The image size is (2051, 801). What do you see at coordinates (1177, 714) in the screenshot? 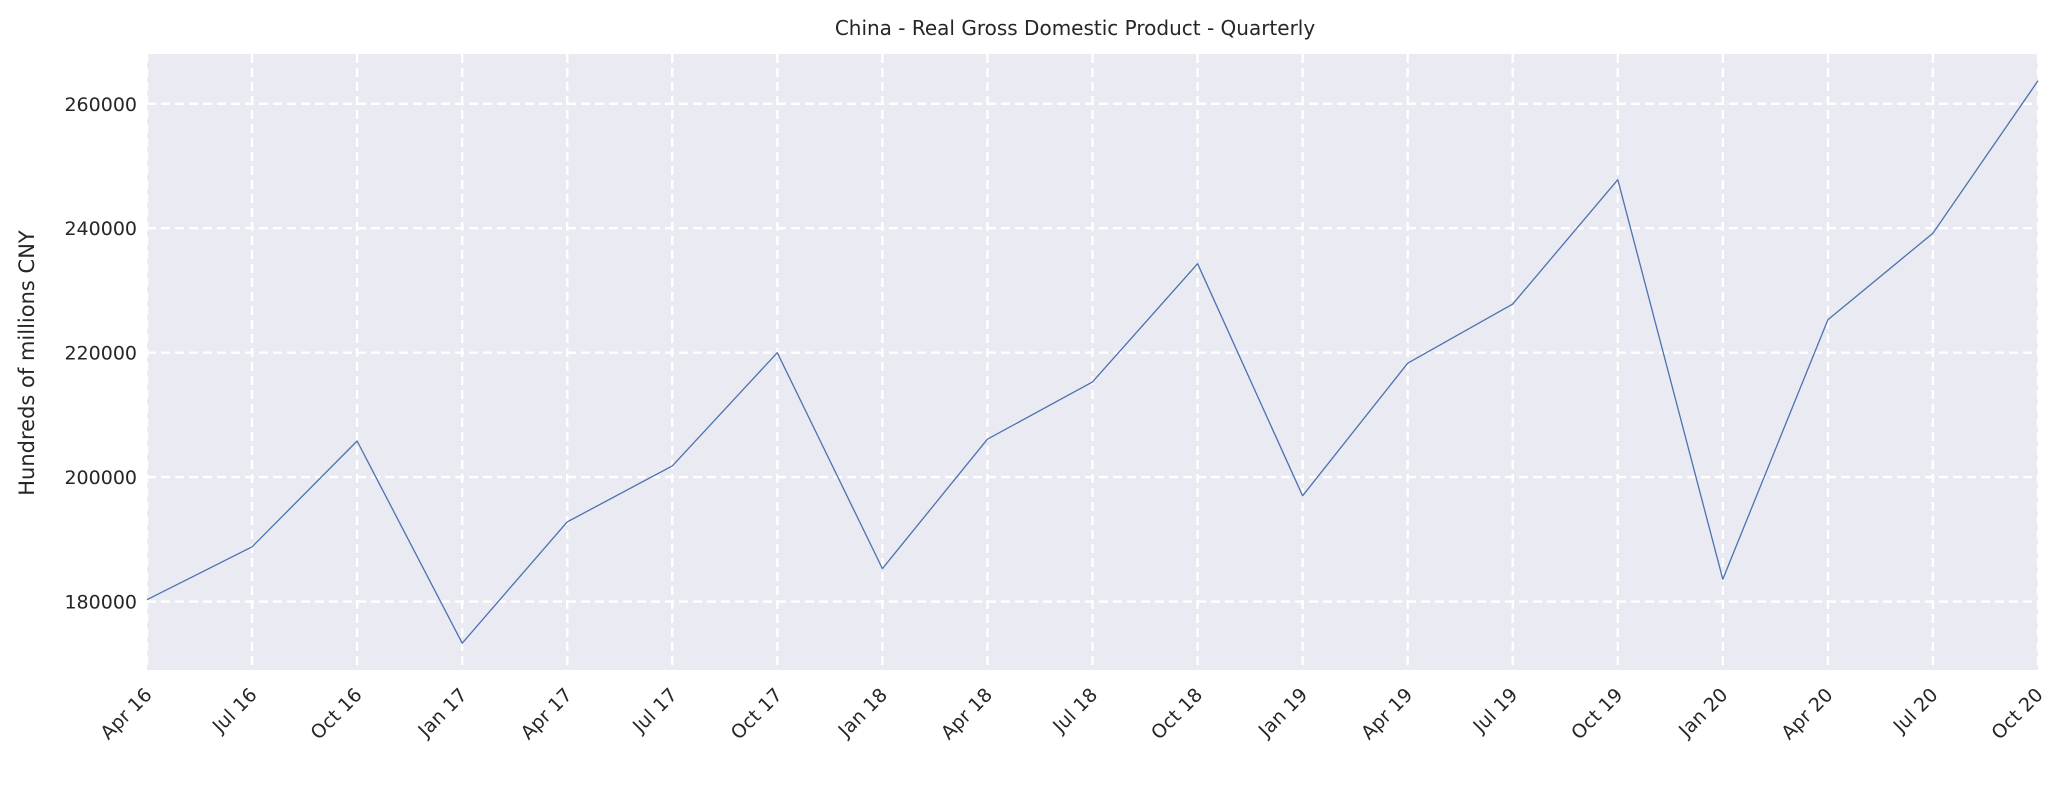
I see `x-tick-label: Oct 18` at bounding box center [1177, 714].